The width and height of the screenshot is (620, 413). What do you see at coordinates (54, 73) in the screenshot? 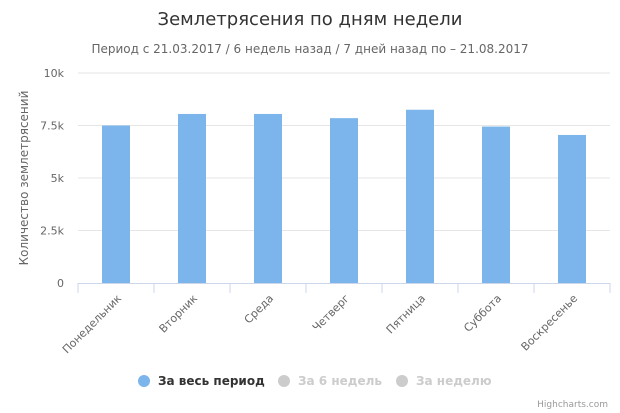
I see `y-tick-label: 10k` at bounding box center [54, 73].